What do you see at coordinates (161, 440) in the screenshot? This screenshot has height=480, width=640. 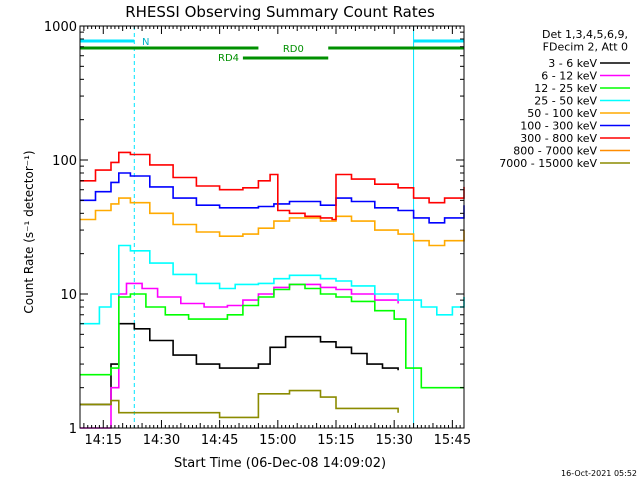 I see `x-tick-label: 14:30` at bounding box center [161, 440].